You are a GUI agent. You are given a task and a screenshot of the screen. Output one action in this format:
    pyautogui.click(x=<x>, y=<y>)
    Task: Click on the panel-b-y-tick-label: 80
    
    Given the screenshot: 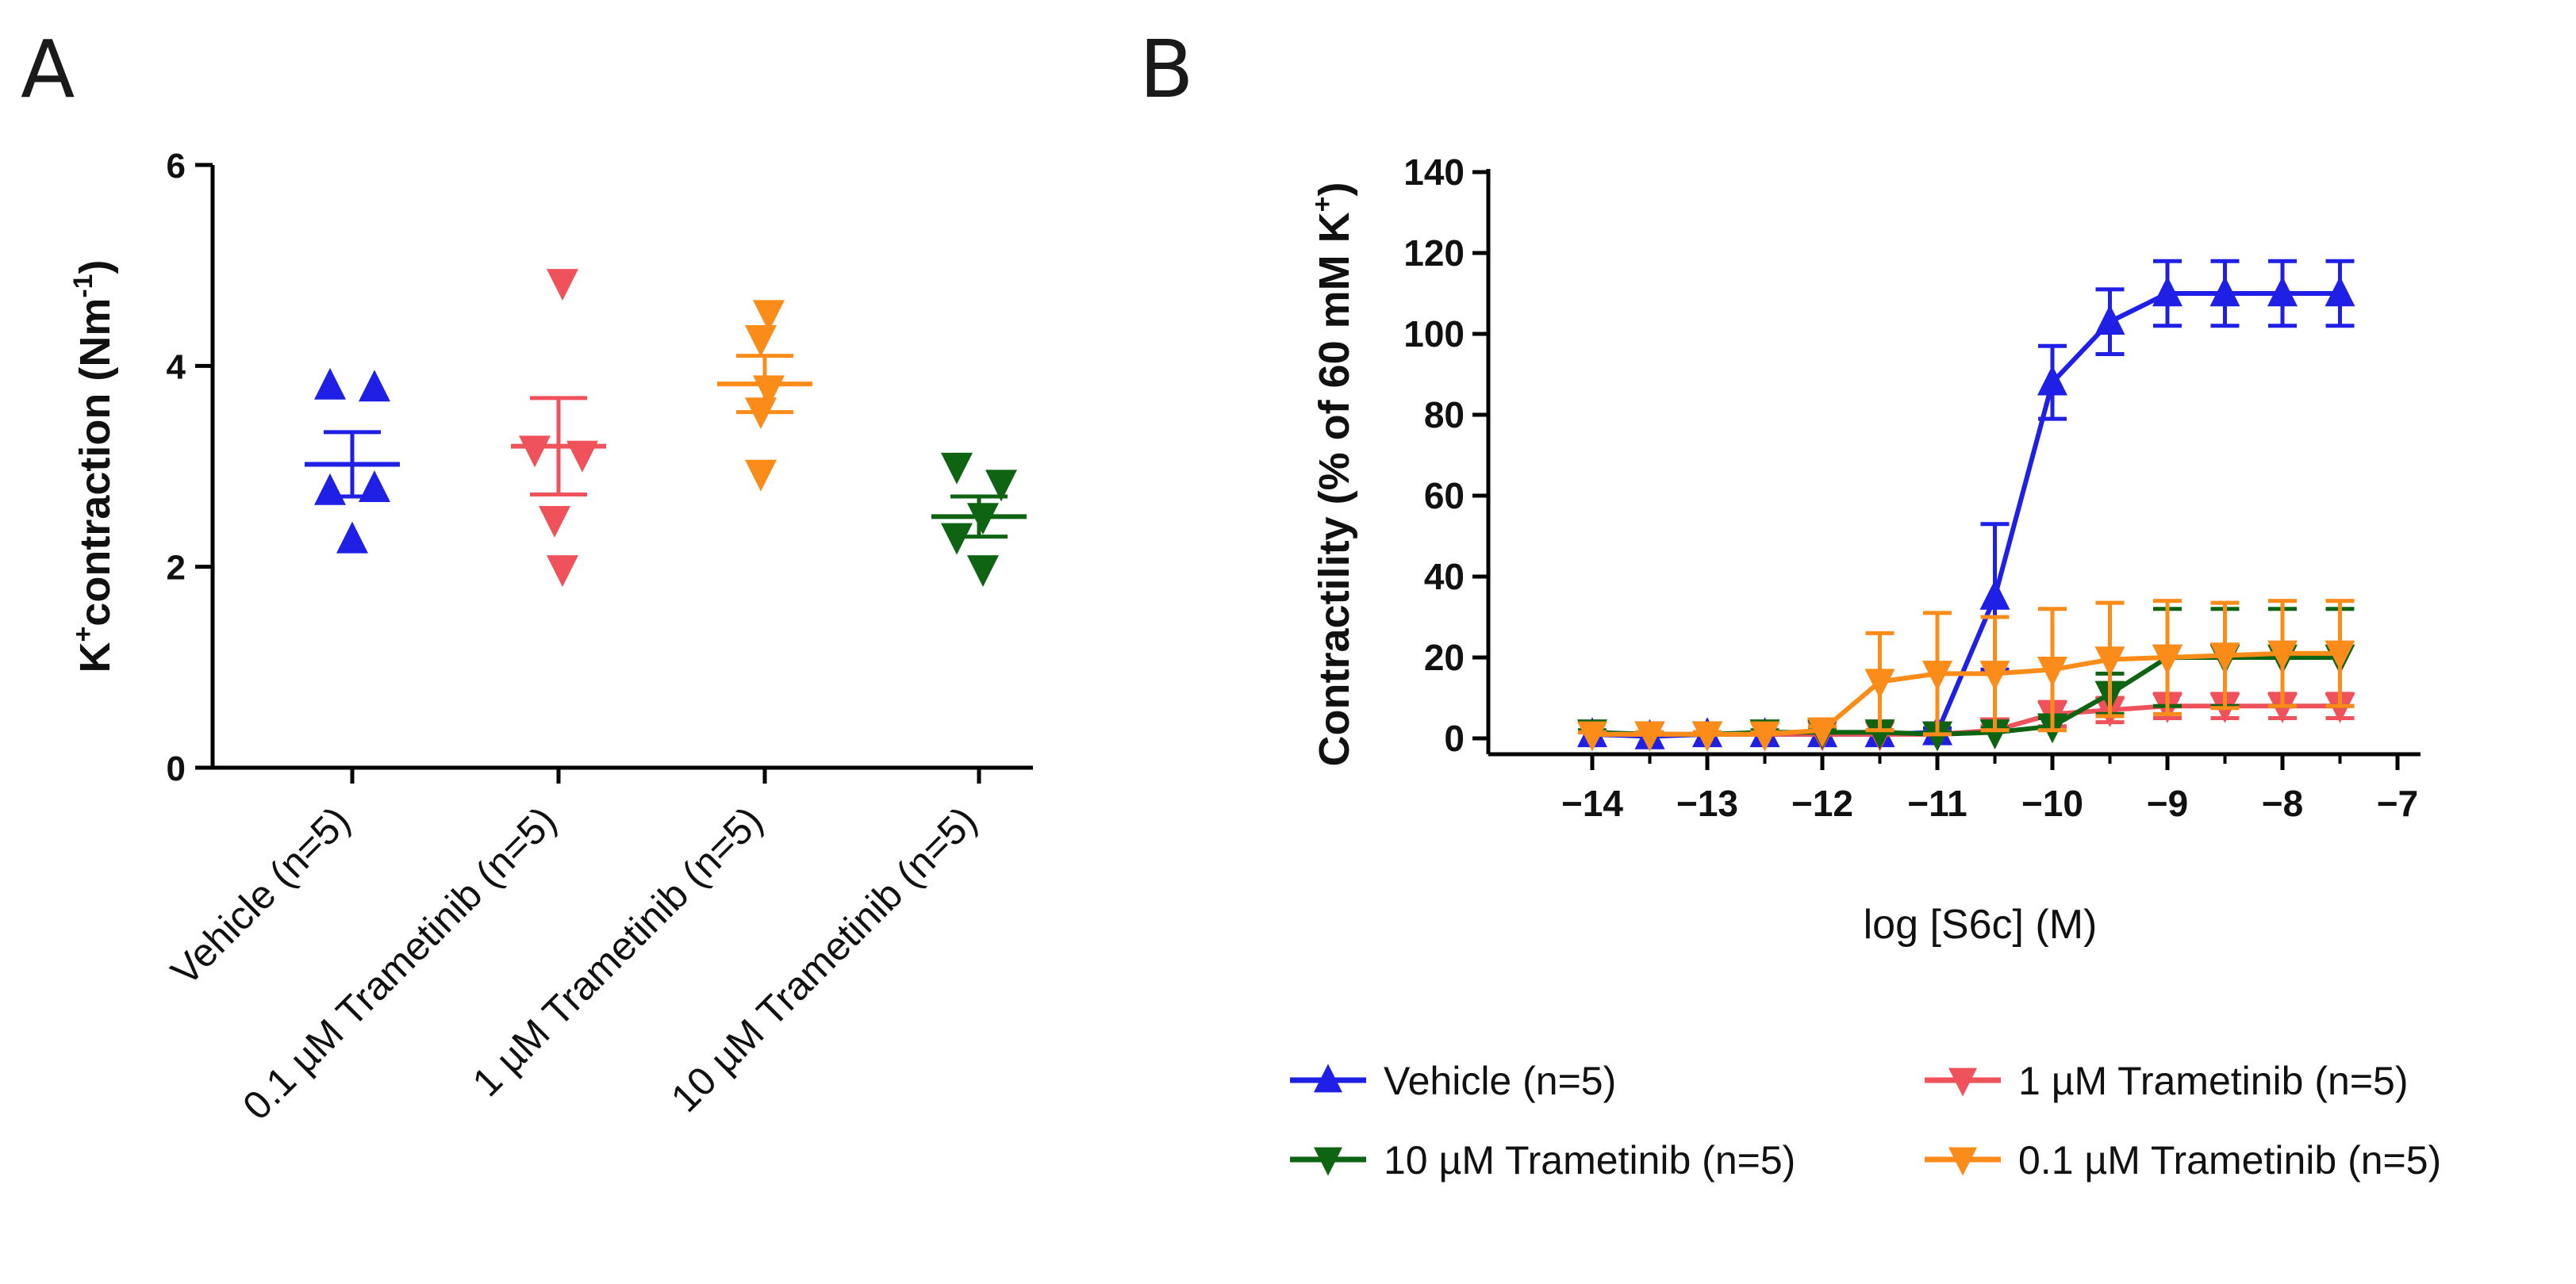 What is the action you would take?
    pyautogui.click(x=1444, y=414)
    